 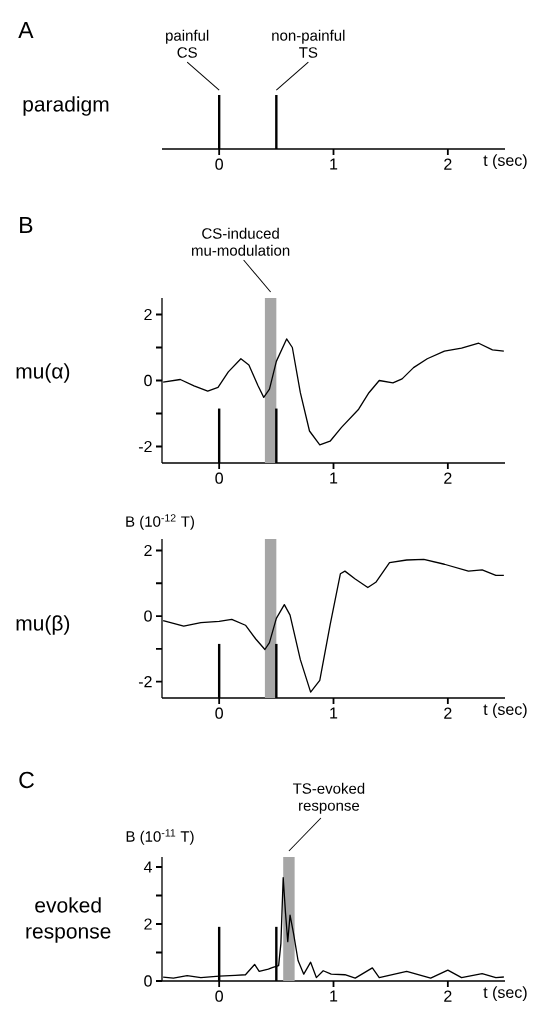 What do you see at coordinates (147, 867) in the screenshot?
I see `y-tick-label: 4` at bounding box center [147, 867].